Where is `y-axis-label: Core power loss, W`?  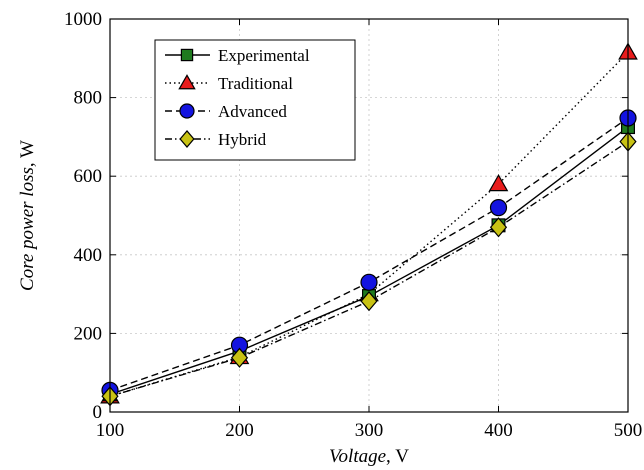
y-axis-label: Core power loss, W is located at coordinates (27, 215).